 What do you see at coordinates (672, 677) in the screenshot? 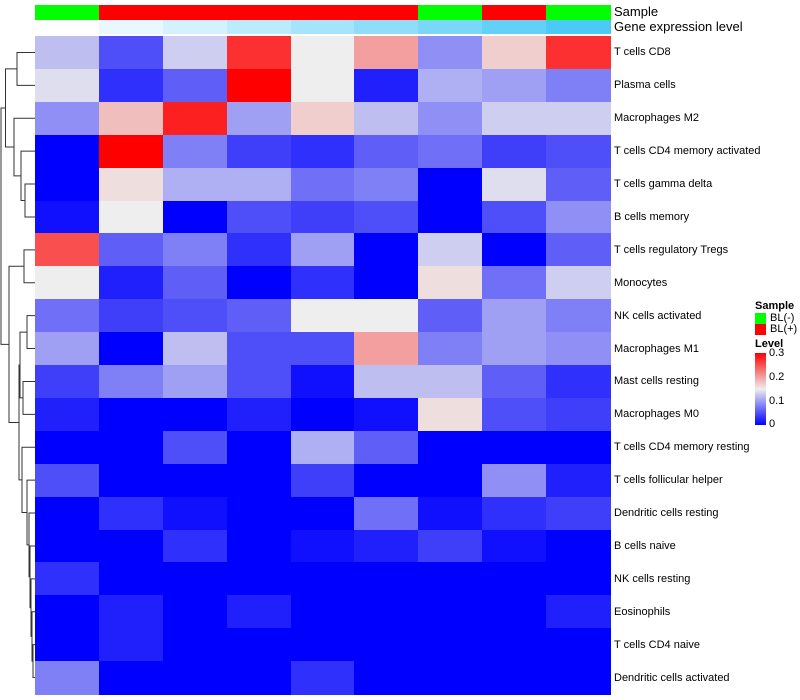
I see `row-label: Dendritic cells activated` at bounding box center [672, 677].